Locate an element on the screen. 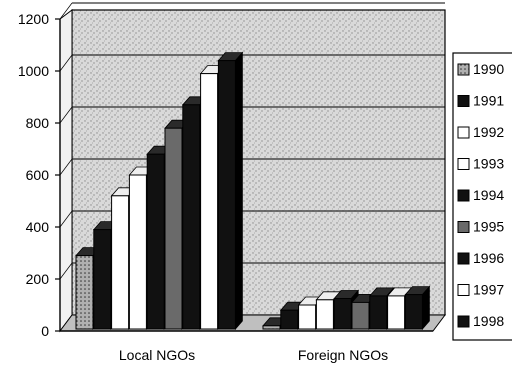  y-tick-label: 400 is located at coordinates (38, 227).